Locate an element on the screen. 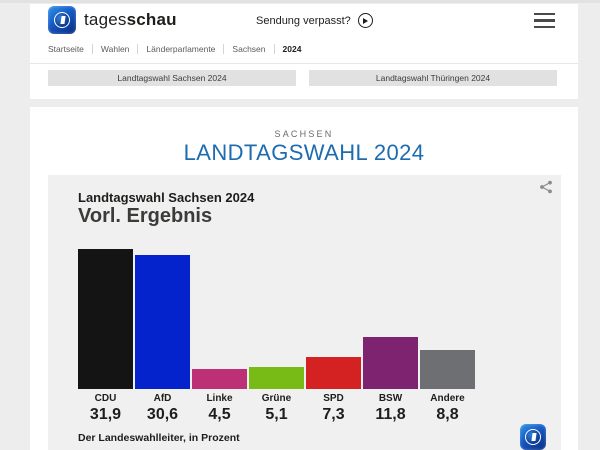 The height and width of the screenshot is (450, 600). bar-column-bsw: BSW 11,8 is located at coordinates (390, 336).